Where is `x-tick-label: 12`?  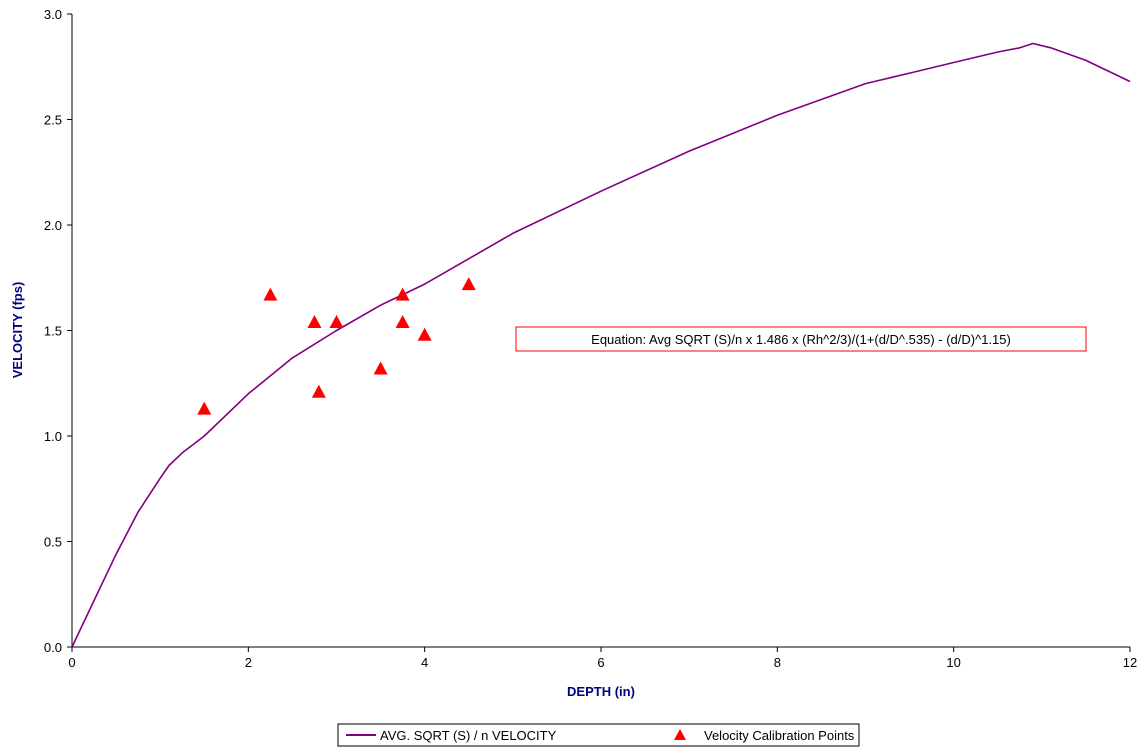
x-tick-label: 12 is located at coordinates (1130, 662).